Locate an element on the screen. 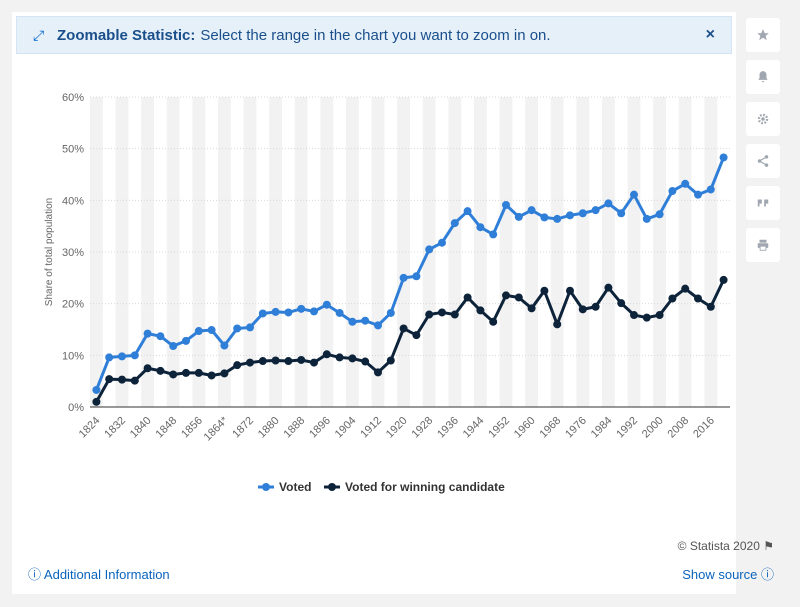 The height and width of the screenshot is (607, 800). bell-icon is located at coordinates (763, 77).